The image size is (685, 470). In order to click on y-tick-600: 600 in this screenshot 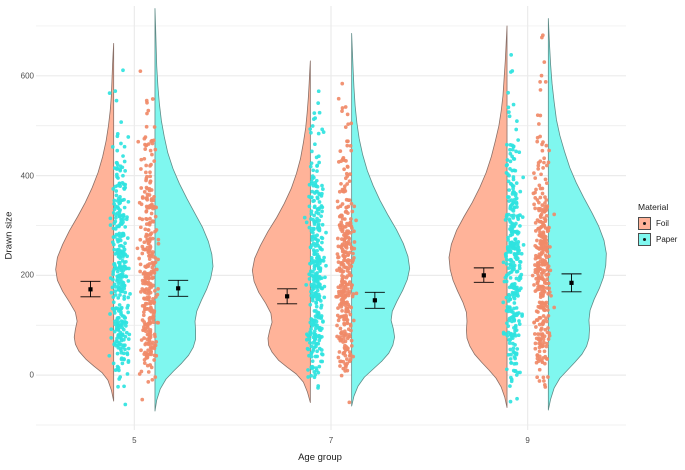, I will do `click(27, 76)`.